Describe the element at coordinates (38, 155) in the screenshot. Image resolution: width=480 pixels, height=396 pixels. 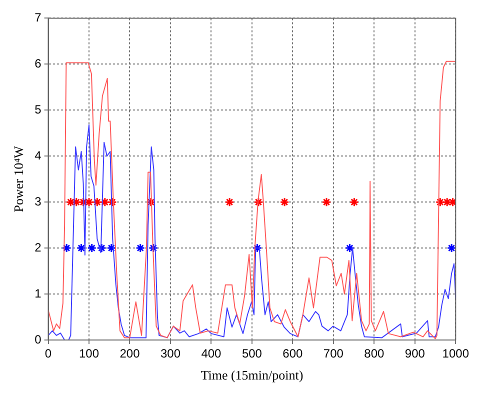
I see `y-tick-label: 4` at that location.